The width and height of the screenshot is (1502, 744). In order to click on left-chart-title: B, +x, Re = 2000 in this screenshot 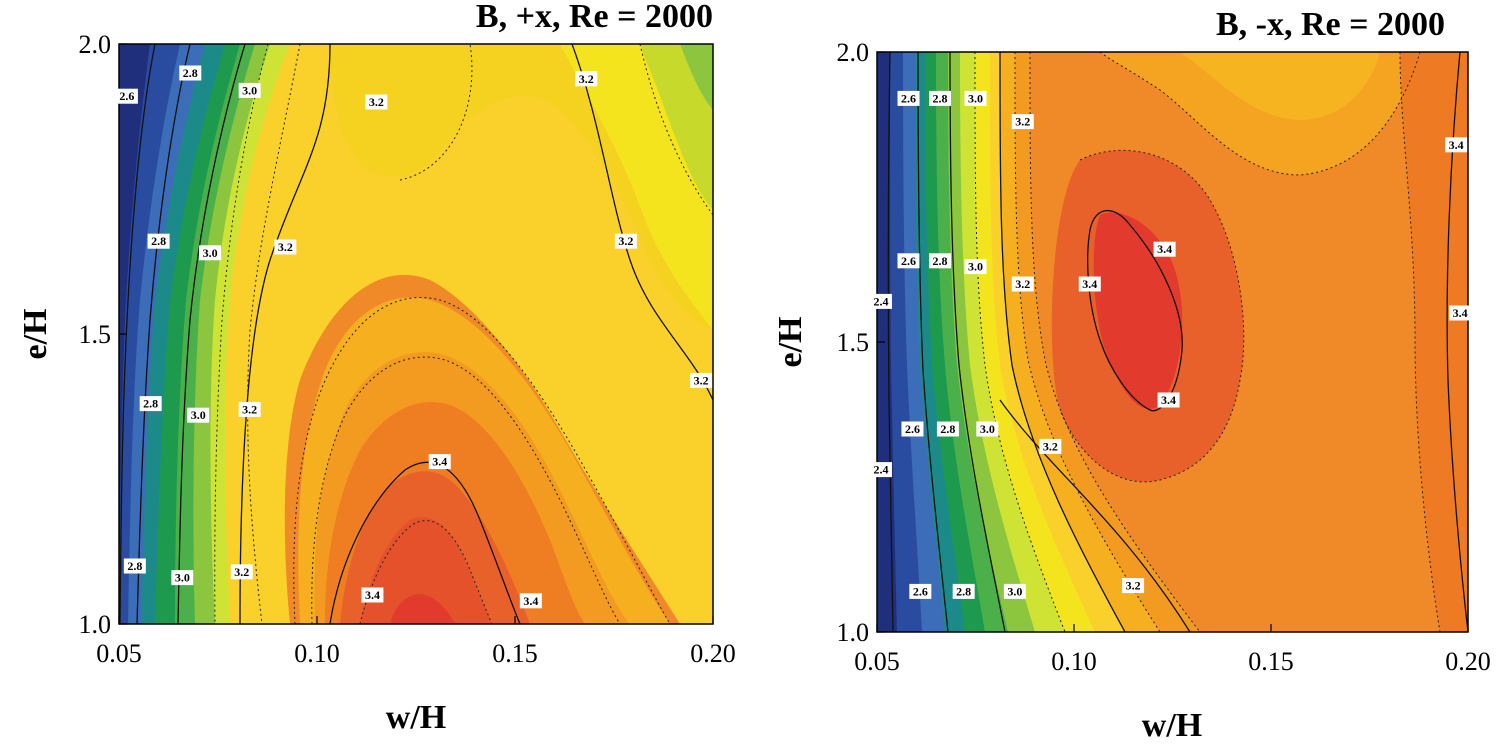, I will do `click(594, 17)`.